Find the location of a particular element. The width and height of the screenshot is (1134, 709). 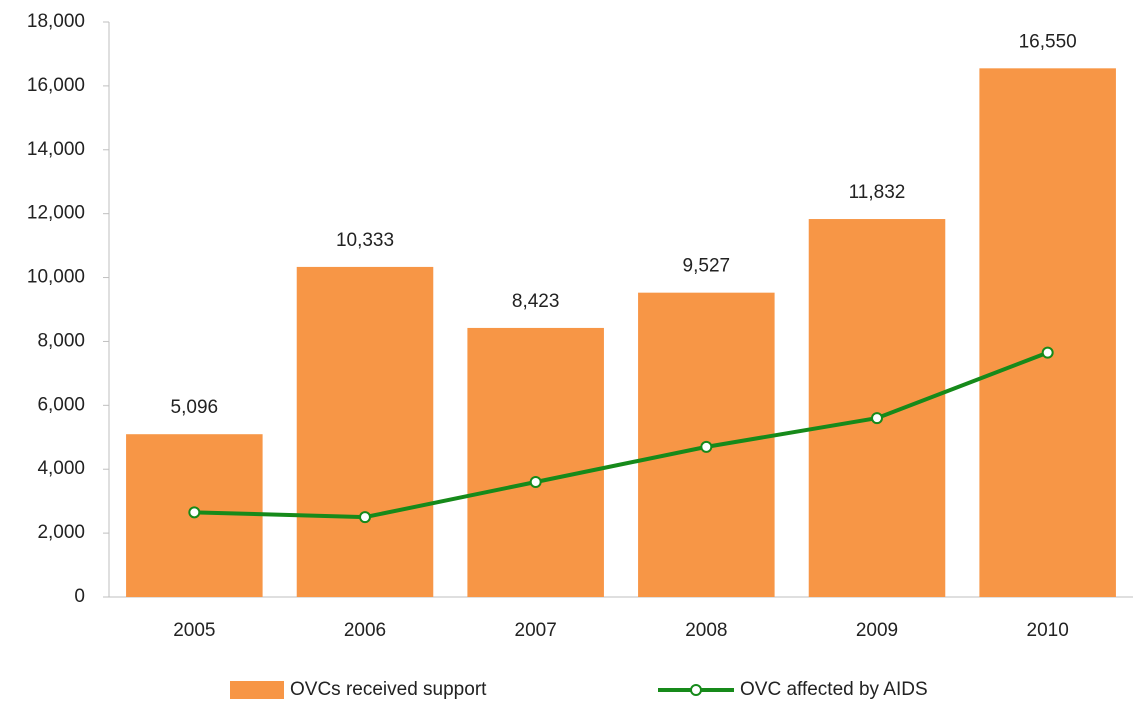

y-tick-label: 14,000 is located at coordinates (56, 149).